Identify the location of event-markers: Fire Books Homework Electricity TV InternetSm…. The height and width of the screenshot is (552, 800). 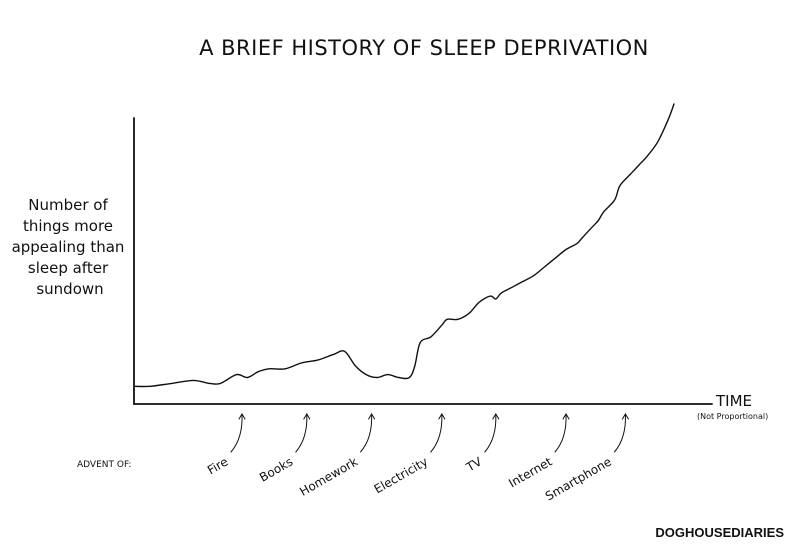
(417, 458).